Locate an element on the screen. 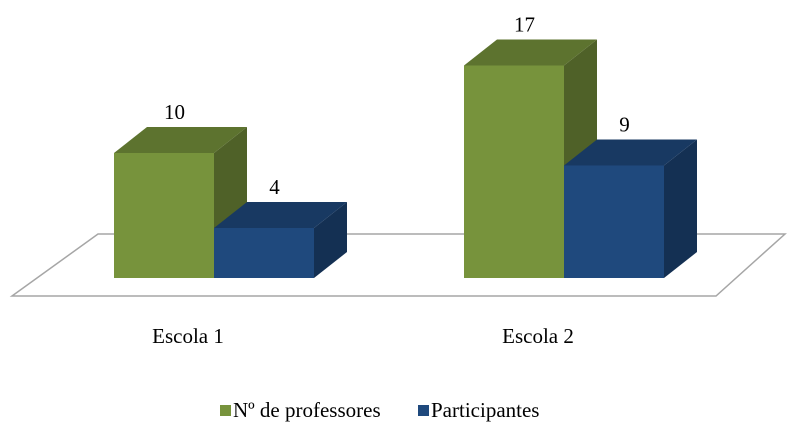 This screenshot has width=787, height=430. data-label: 4 is located at coordinates (274, 187).